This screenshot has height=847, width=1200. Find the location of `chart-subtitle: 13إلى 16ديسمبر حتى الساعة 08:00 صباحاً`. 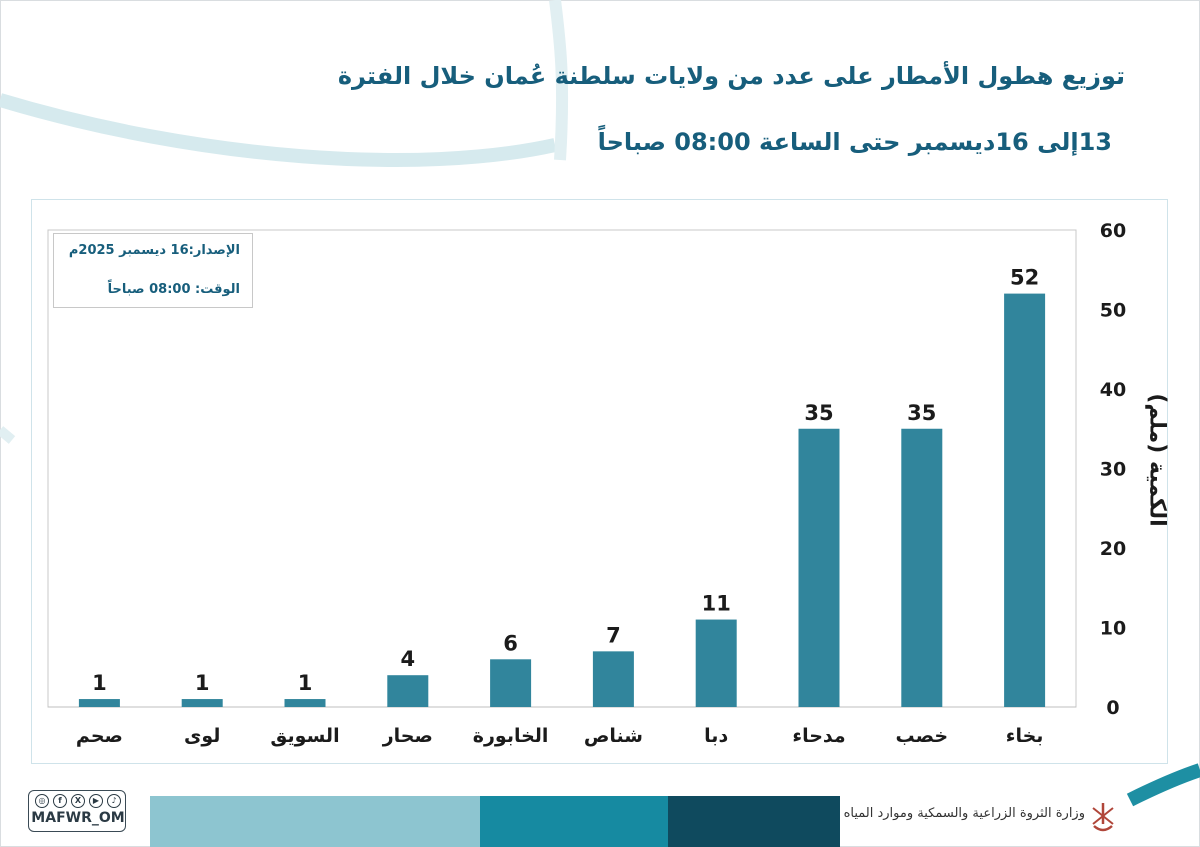

chart-subtitle: 13إلى 16ديسمبر حتى الساعة 08:00 صباحاً is located at coordinates (854, 142).